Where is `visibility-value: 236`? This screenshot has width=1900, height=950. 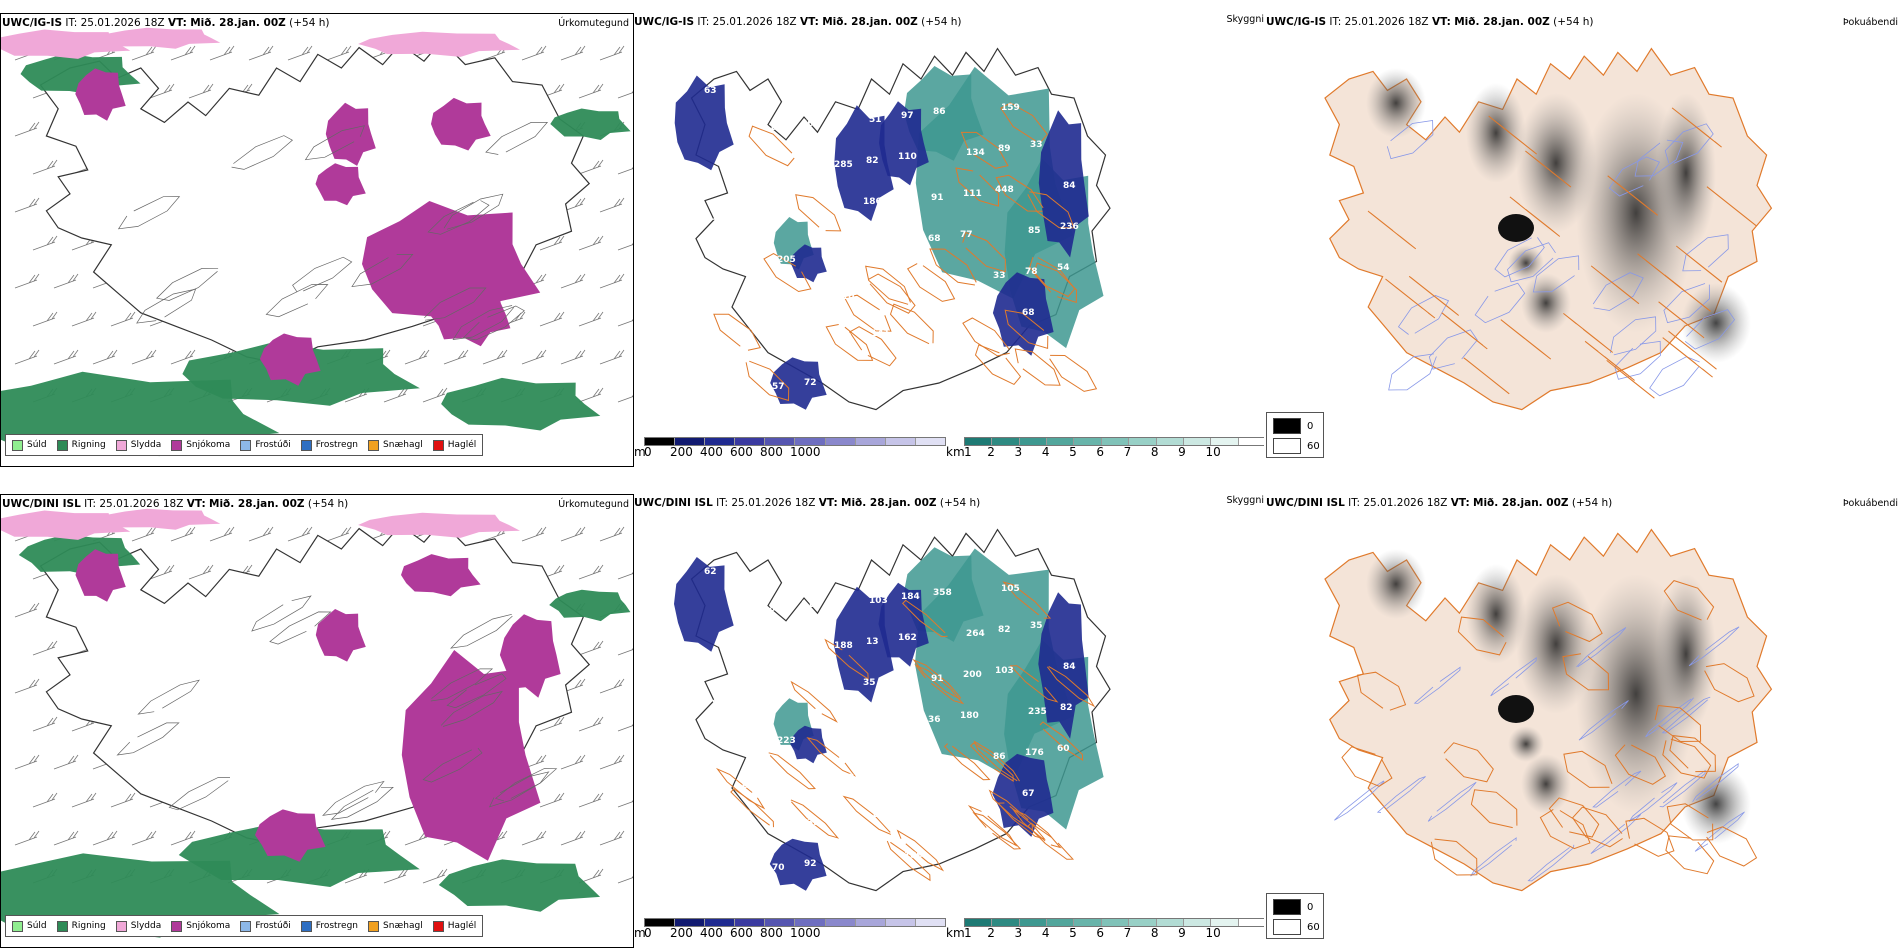 visibility-value: 236 is located at coordinates (1069, 227).